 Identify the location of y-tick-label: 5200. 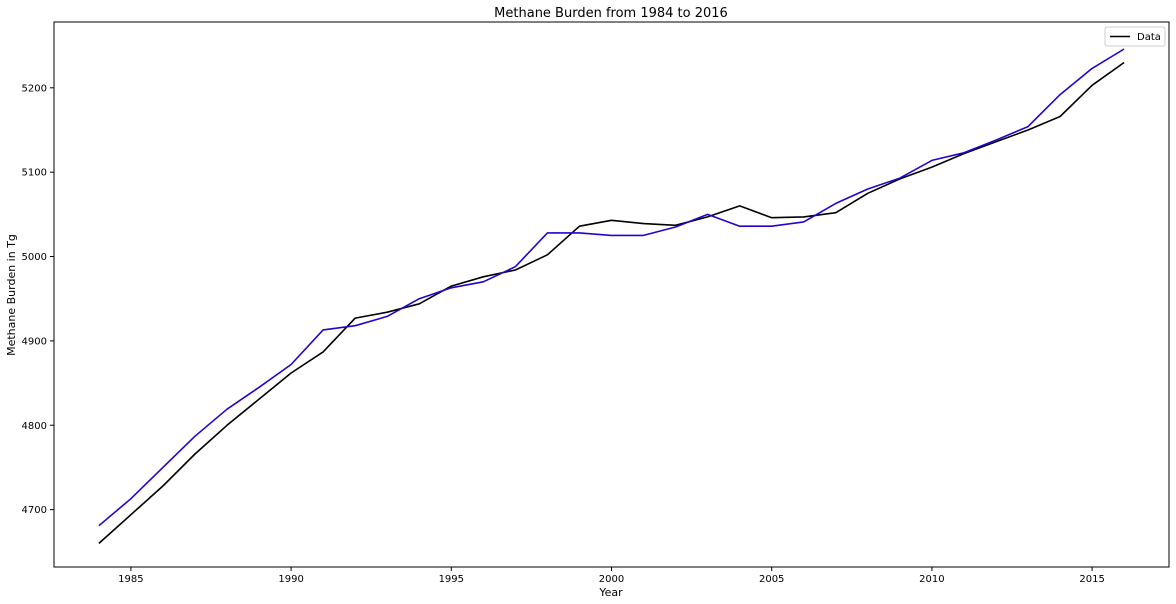
(34, 88).